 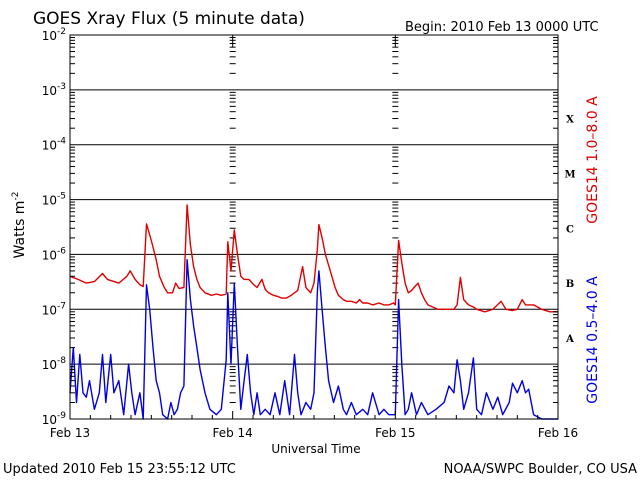 I want to click on flare-class-label: C, so click(x=570, y=229).